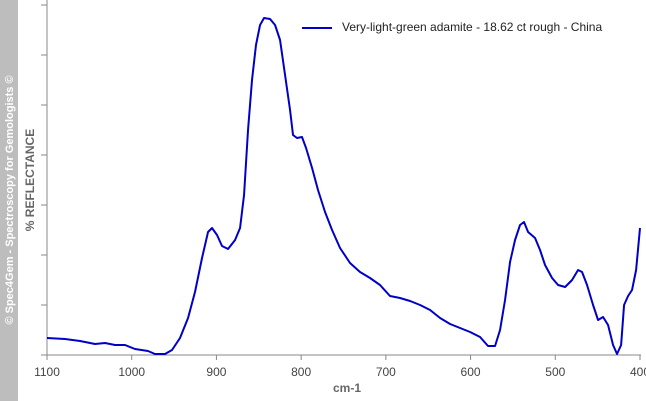 This screenshot has width=646, height=401. I want to click on x-tick-label: 1100, so click(47, 372).